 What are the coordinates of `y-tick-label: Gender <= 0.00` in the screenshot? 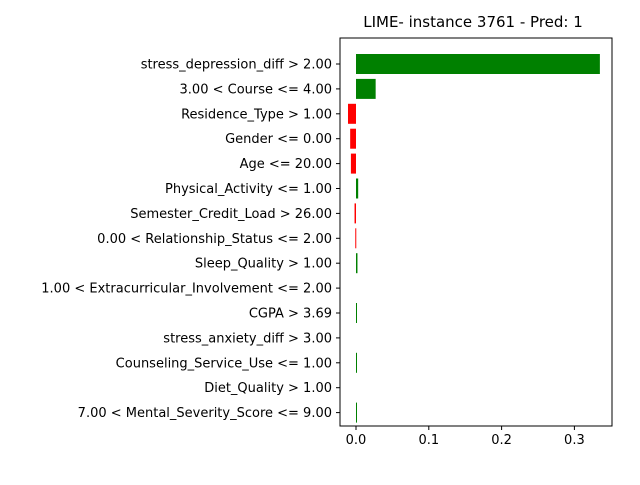 It's located at (278, 139).